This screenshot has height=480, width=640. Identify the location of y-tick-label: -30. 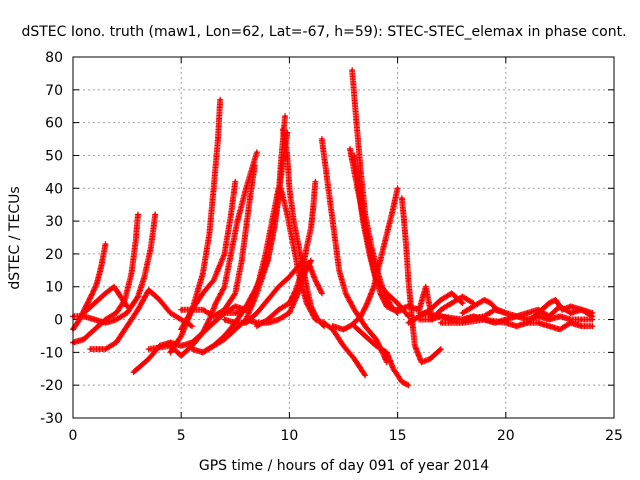
(51, 419).